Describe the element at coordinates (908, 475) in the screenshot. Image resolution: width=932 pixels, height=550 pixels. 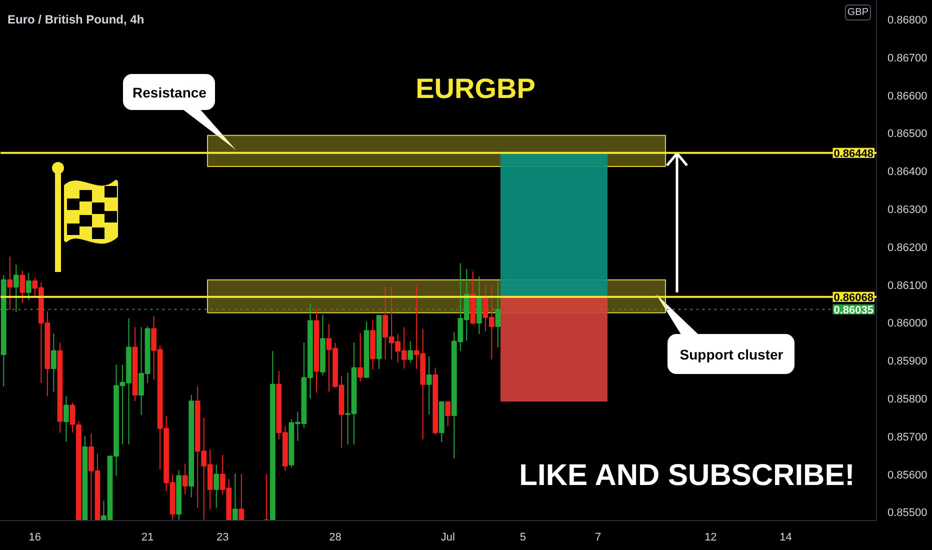
I see `y-tick-label: 0.85600` at that location.